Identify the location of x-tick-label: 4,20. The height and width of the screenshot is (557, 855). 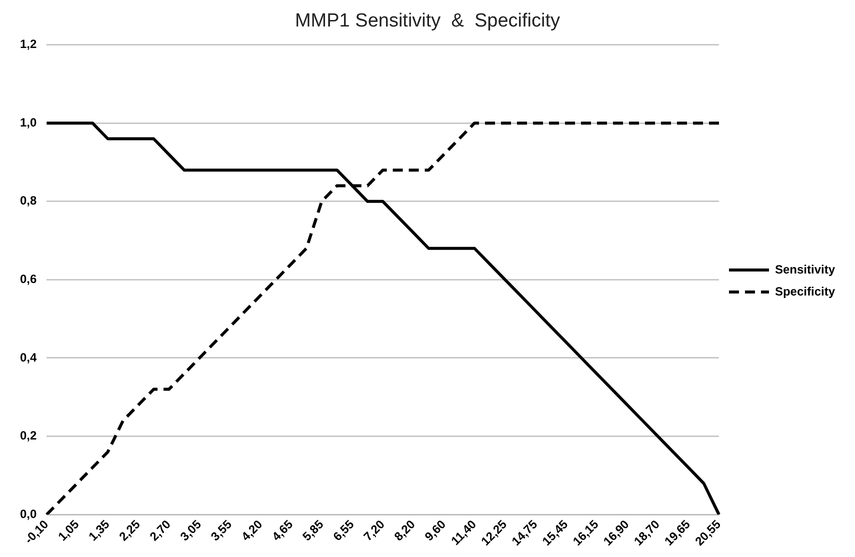
(252, 530).